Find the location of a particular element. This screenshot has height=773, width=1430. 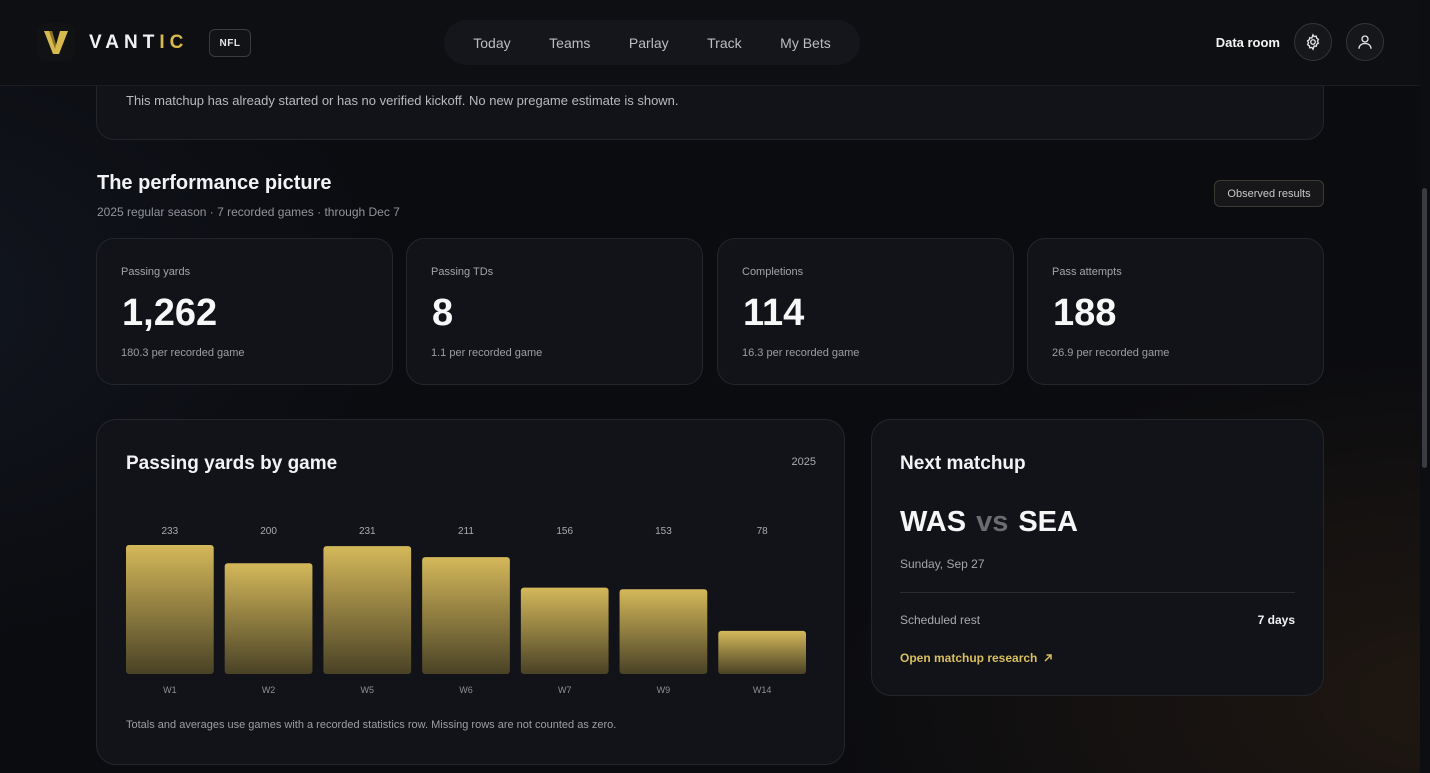

x-tick-label: W2 is located at coordinates (269, 690).